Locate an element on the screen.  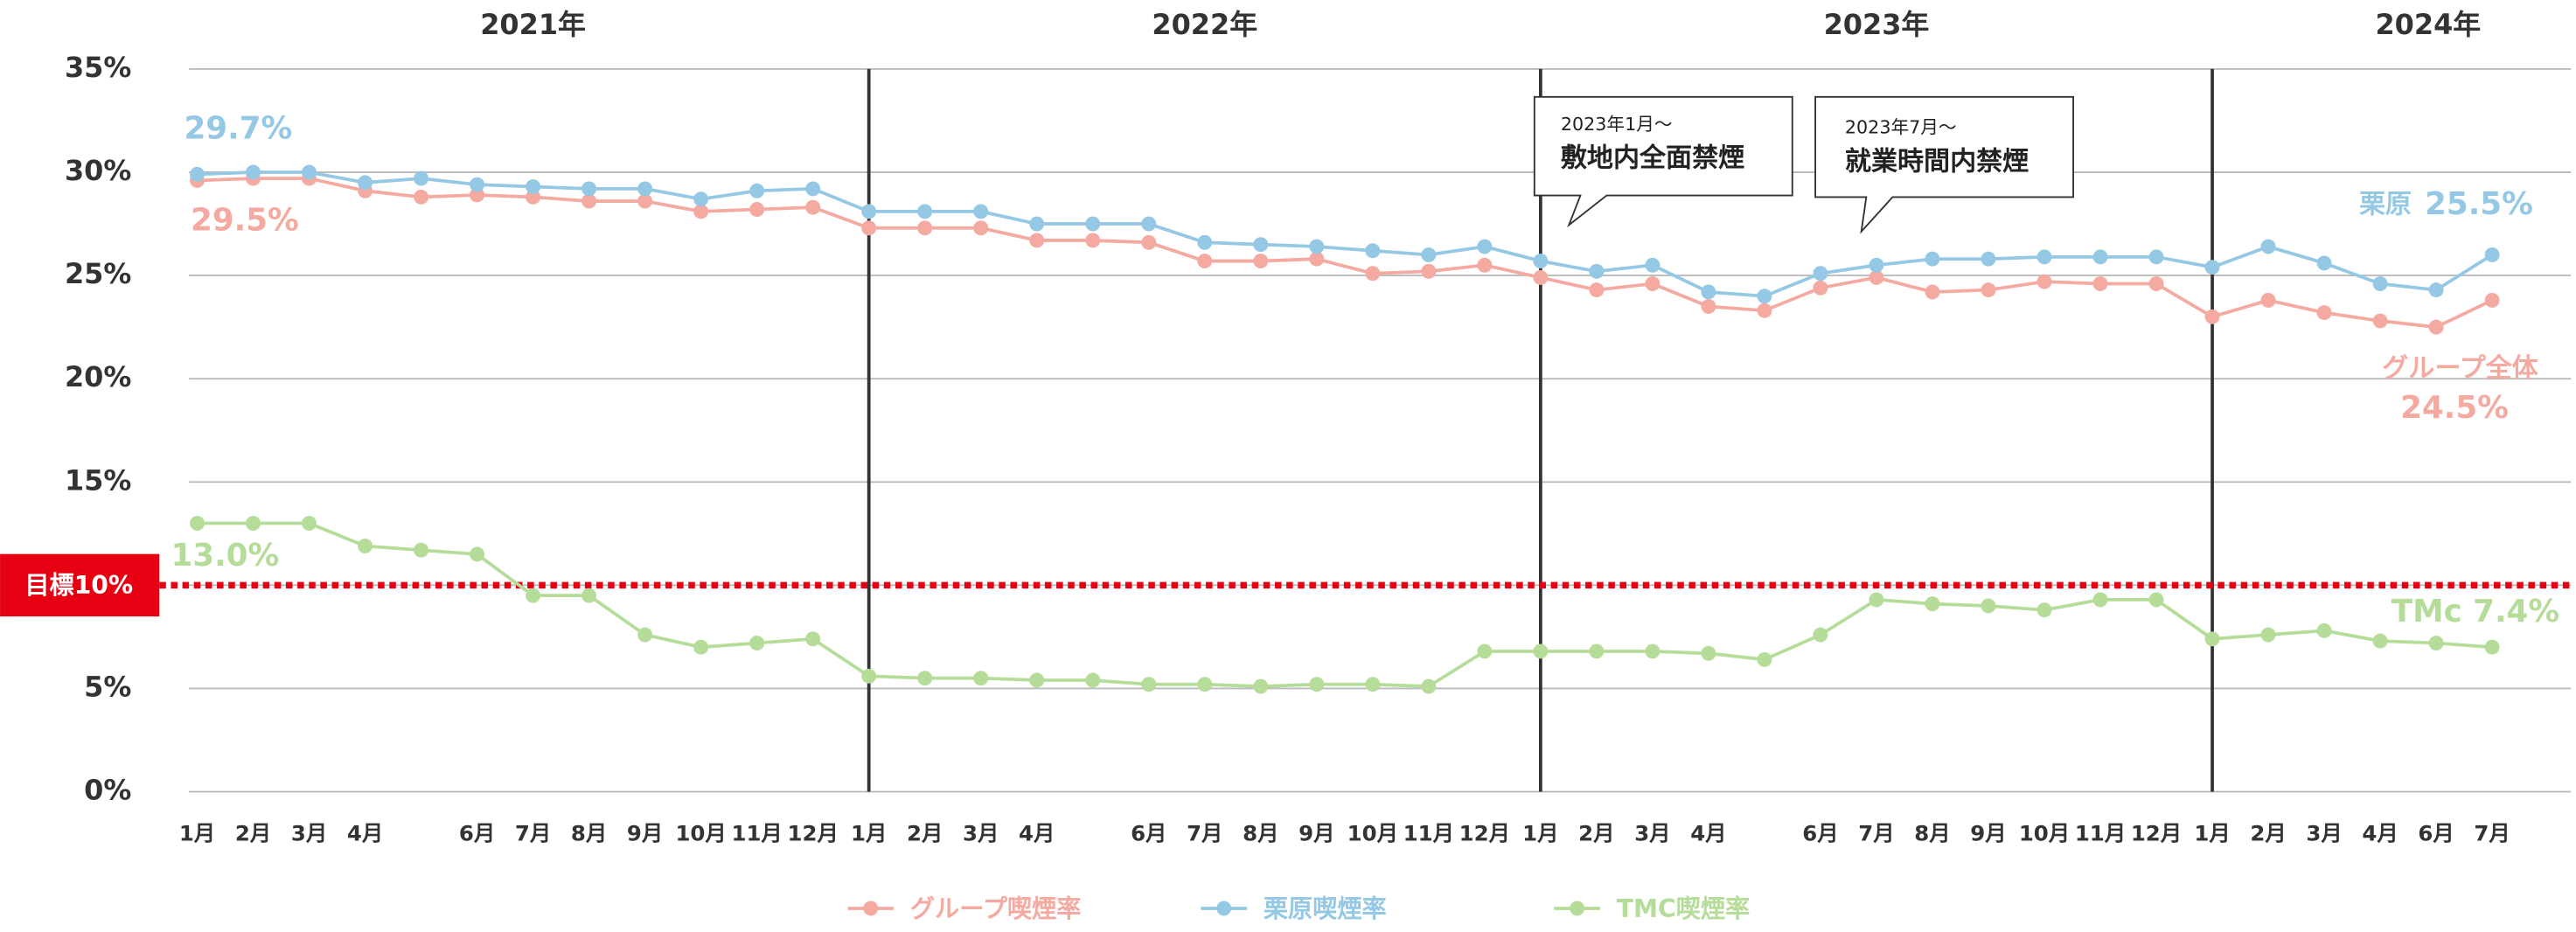
annotation: 29.5% is located at coordinates (245, 221).